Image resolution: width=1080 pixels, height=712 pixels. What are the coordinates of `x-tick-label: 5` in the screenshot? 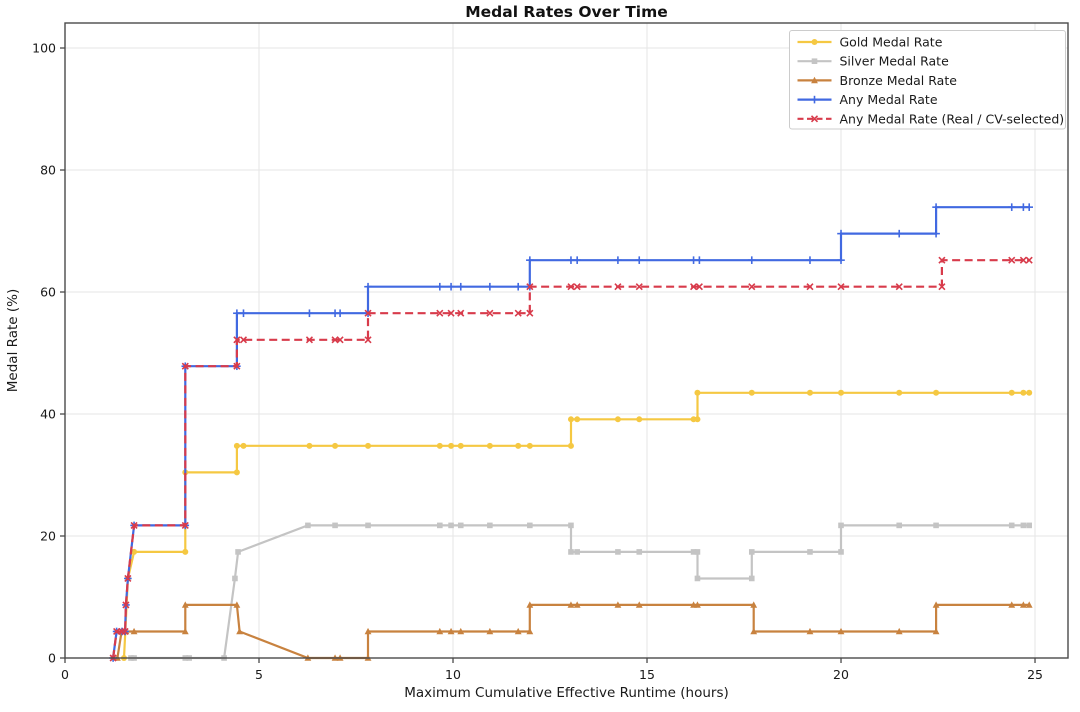 It's located at (259, 674).